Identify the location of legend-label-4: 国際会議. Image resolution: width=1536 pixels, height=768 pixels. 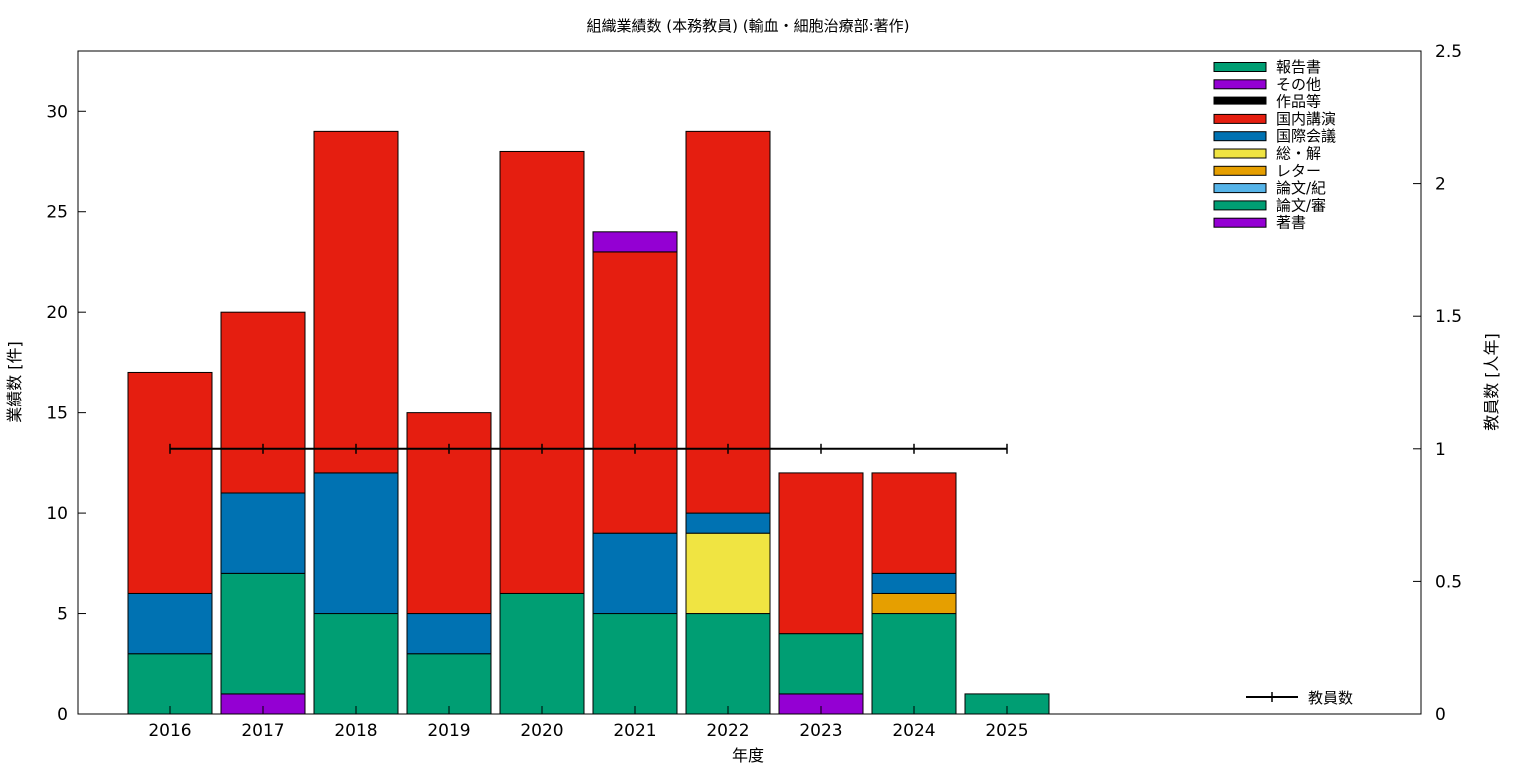
(1306, 136).